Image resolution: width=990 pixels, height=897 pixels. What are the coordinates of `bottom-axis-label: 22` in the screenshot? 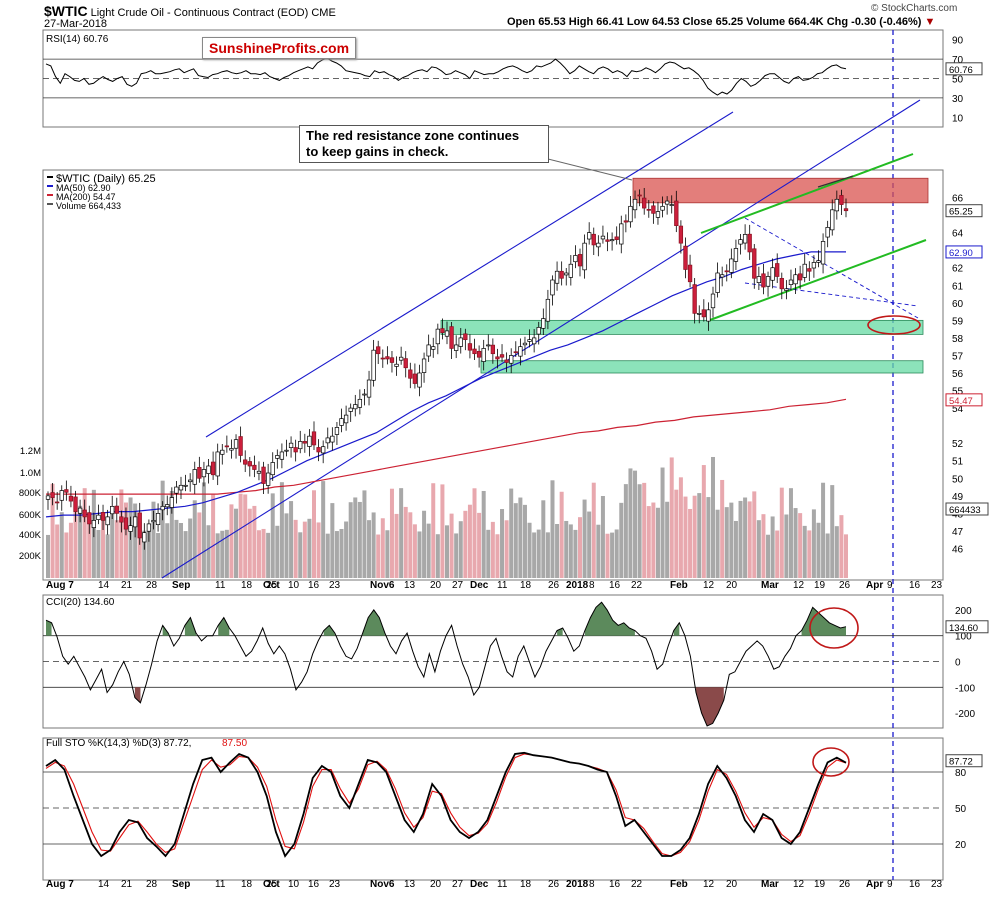 It's located at (637, 884).